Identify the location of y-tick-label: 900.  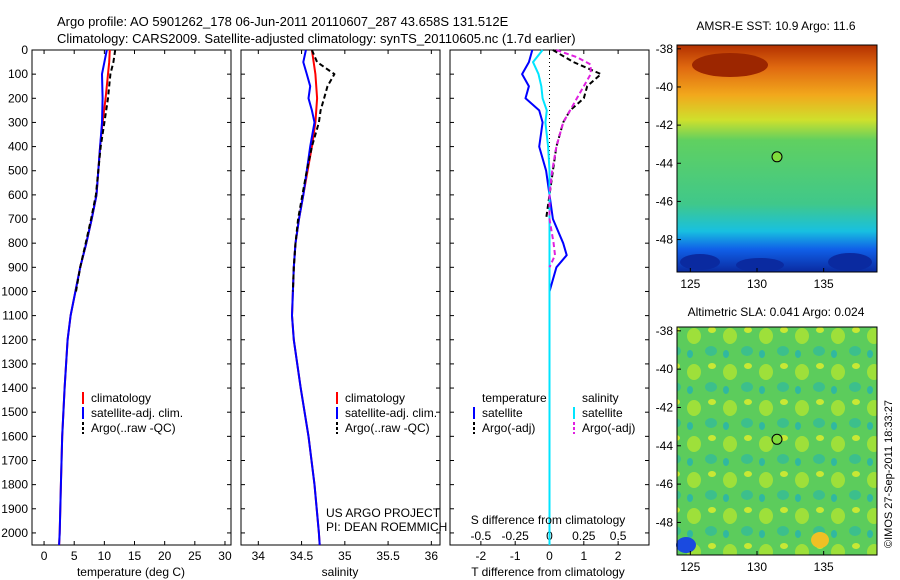
(18, 267).